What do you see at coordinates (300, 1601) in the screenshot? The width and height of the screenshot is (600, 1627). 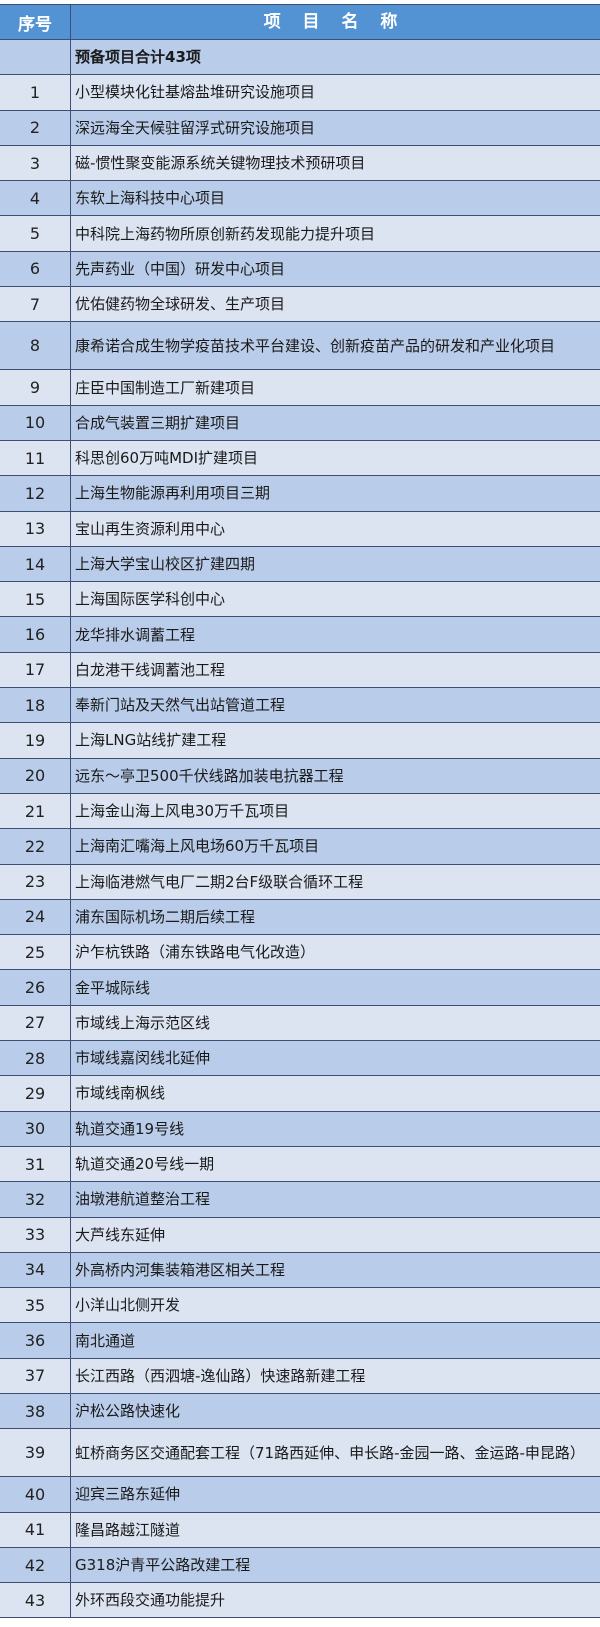 I see `table-row: 43 外环西段交通功能提升` at bounding box center [300, 1601].